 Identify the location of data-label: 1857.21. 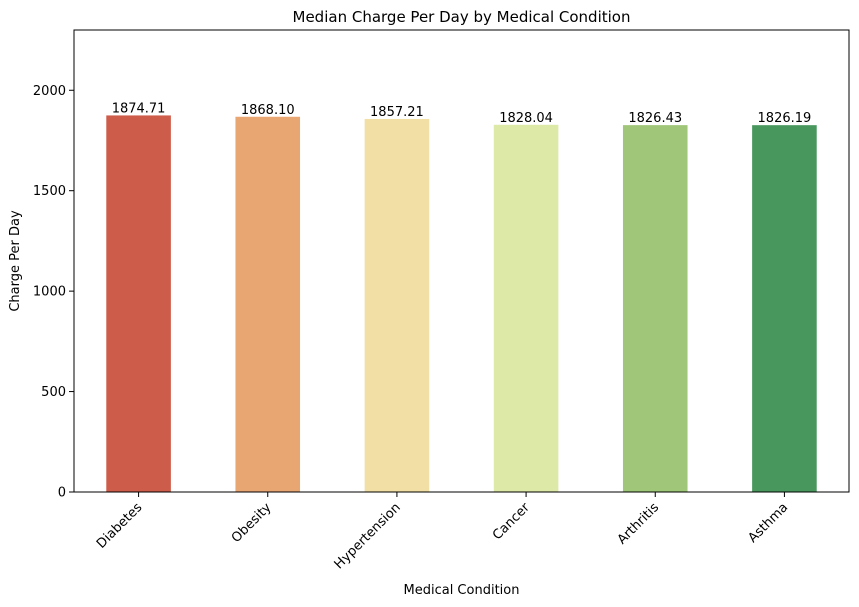
(397, 112).